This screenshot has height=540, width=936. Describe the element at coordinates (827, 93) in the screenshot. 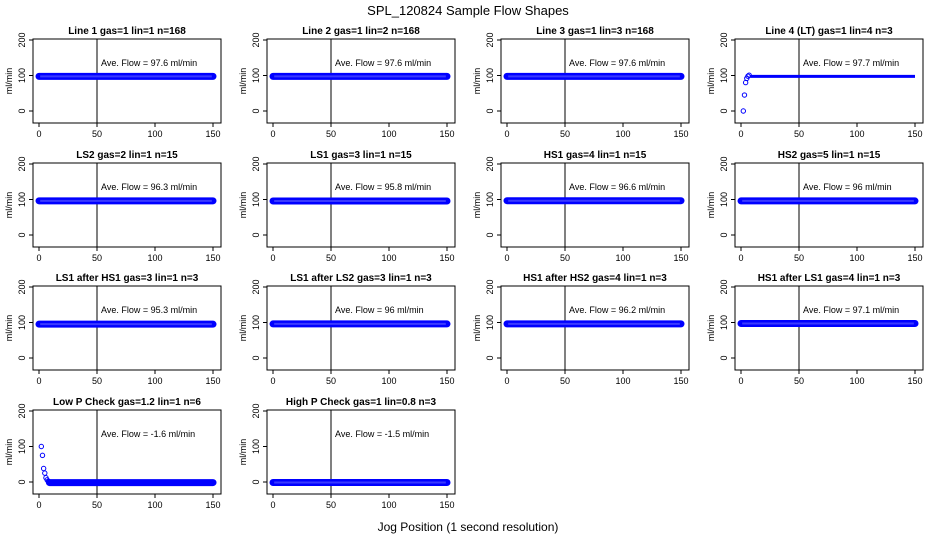

I see `data-series` at that location.